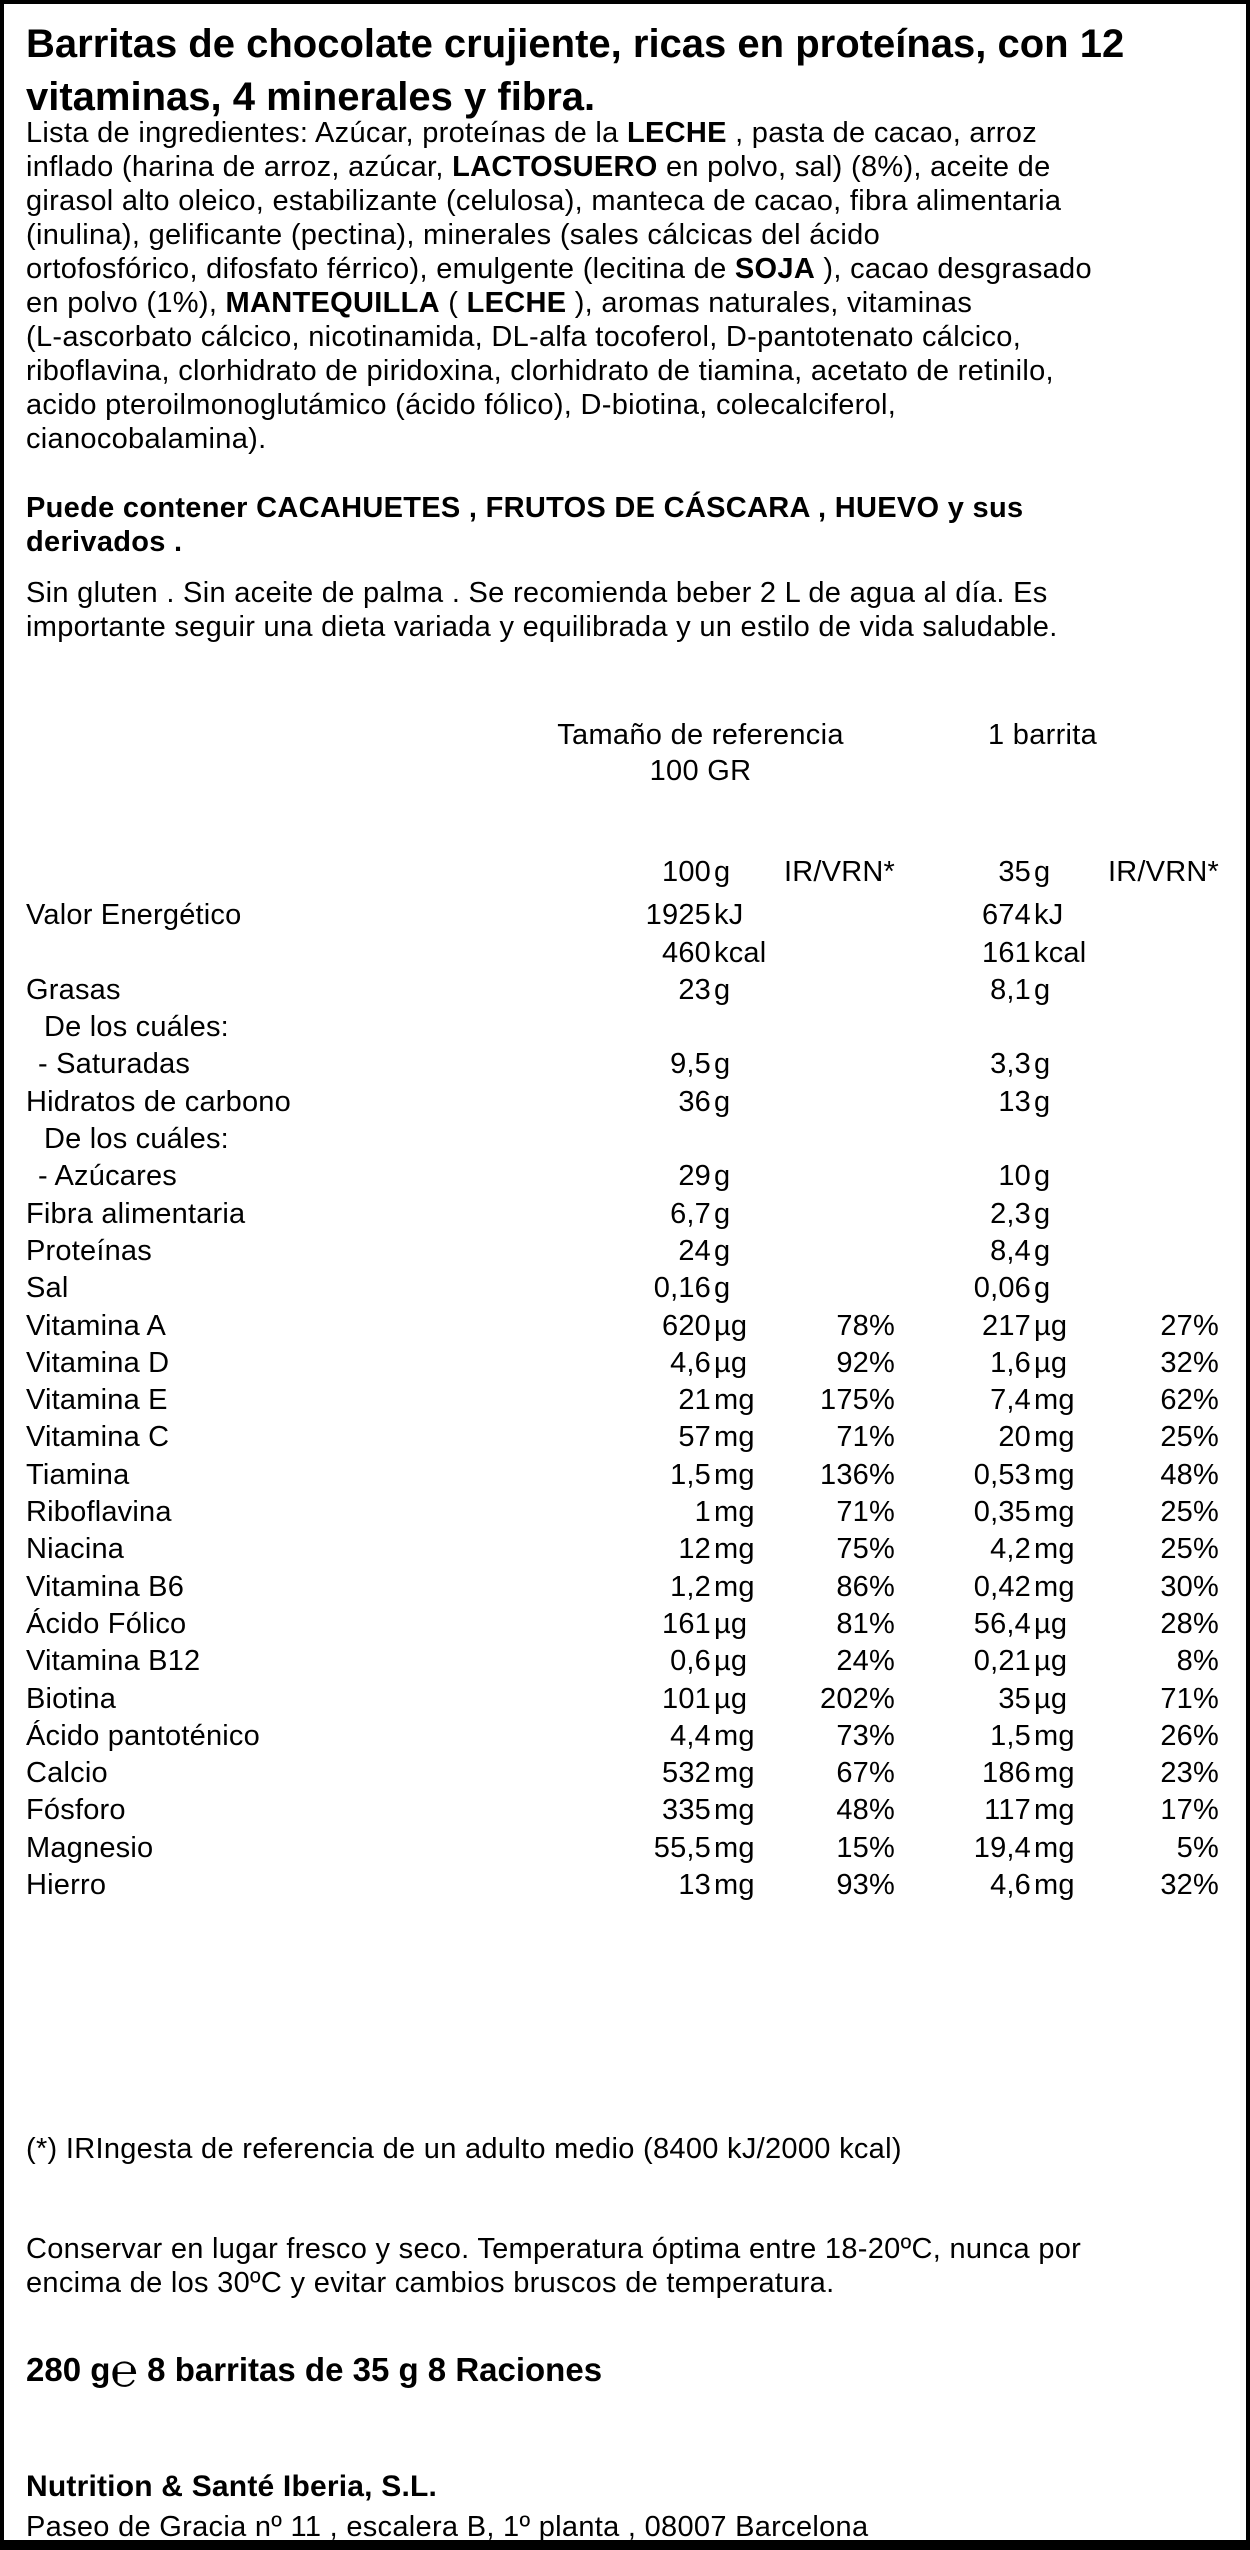 This screenshot has height=2550, width=1250. Describe the element at coordinates (686, 872) in the screenshot. I see `col1-amount-header: 100` at that location.